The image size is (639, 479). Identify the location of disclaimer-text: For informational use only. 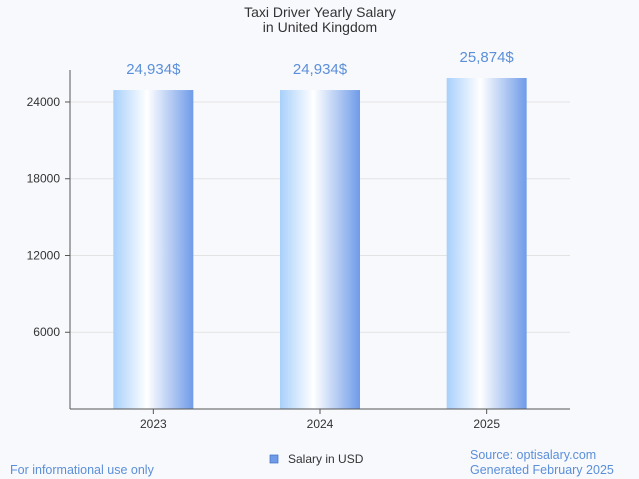
(82, 470).